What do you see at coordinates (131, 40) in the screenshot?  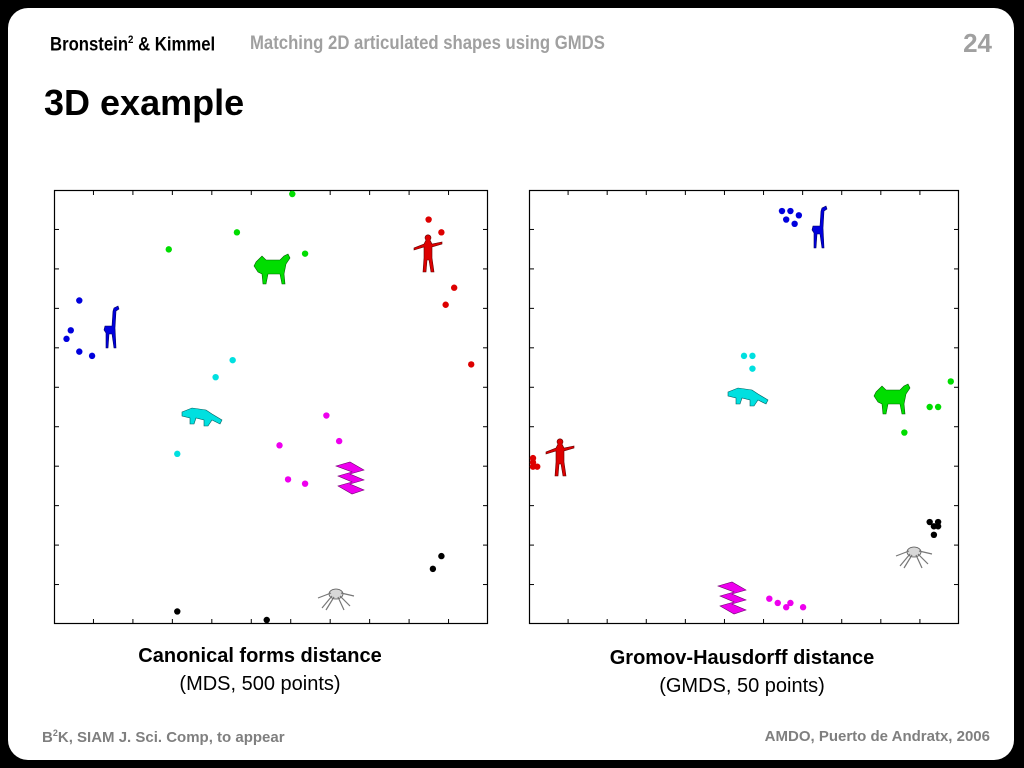 I see `authors-superscript: 2` at bounding box center [131, 40].